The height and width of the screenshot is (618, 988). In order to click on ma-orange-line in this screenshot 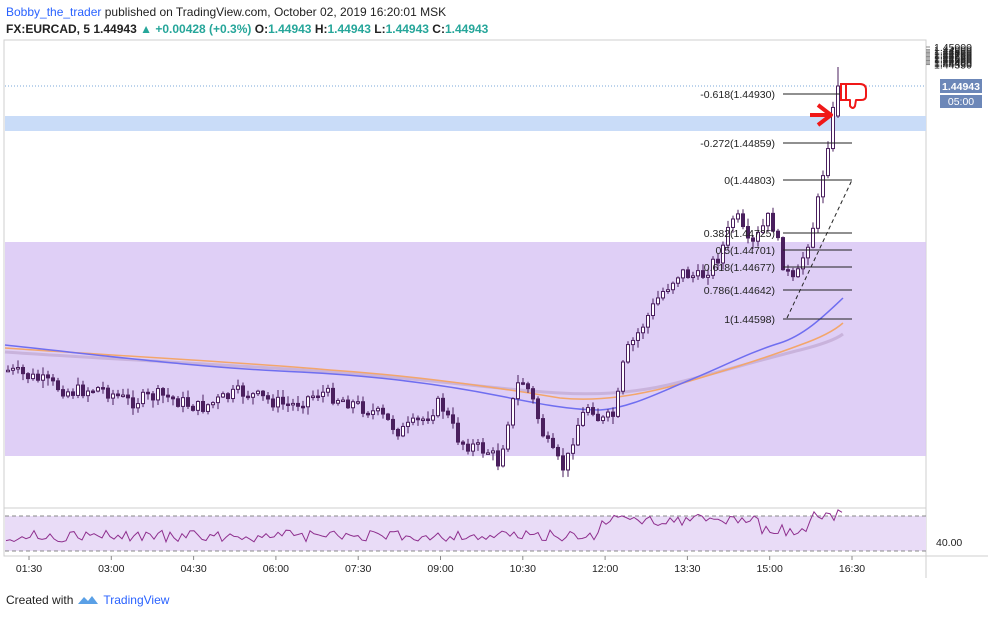, I will do `click(424, 361)`.